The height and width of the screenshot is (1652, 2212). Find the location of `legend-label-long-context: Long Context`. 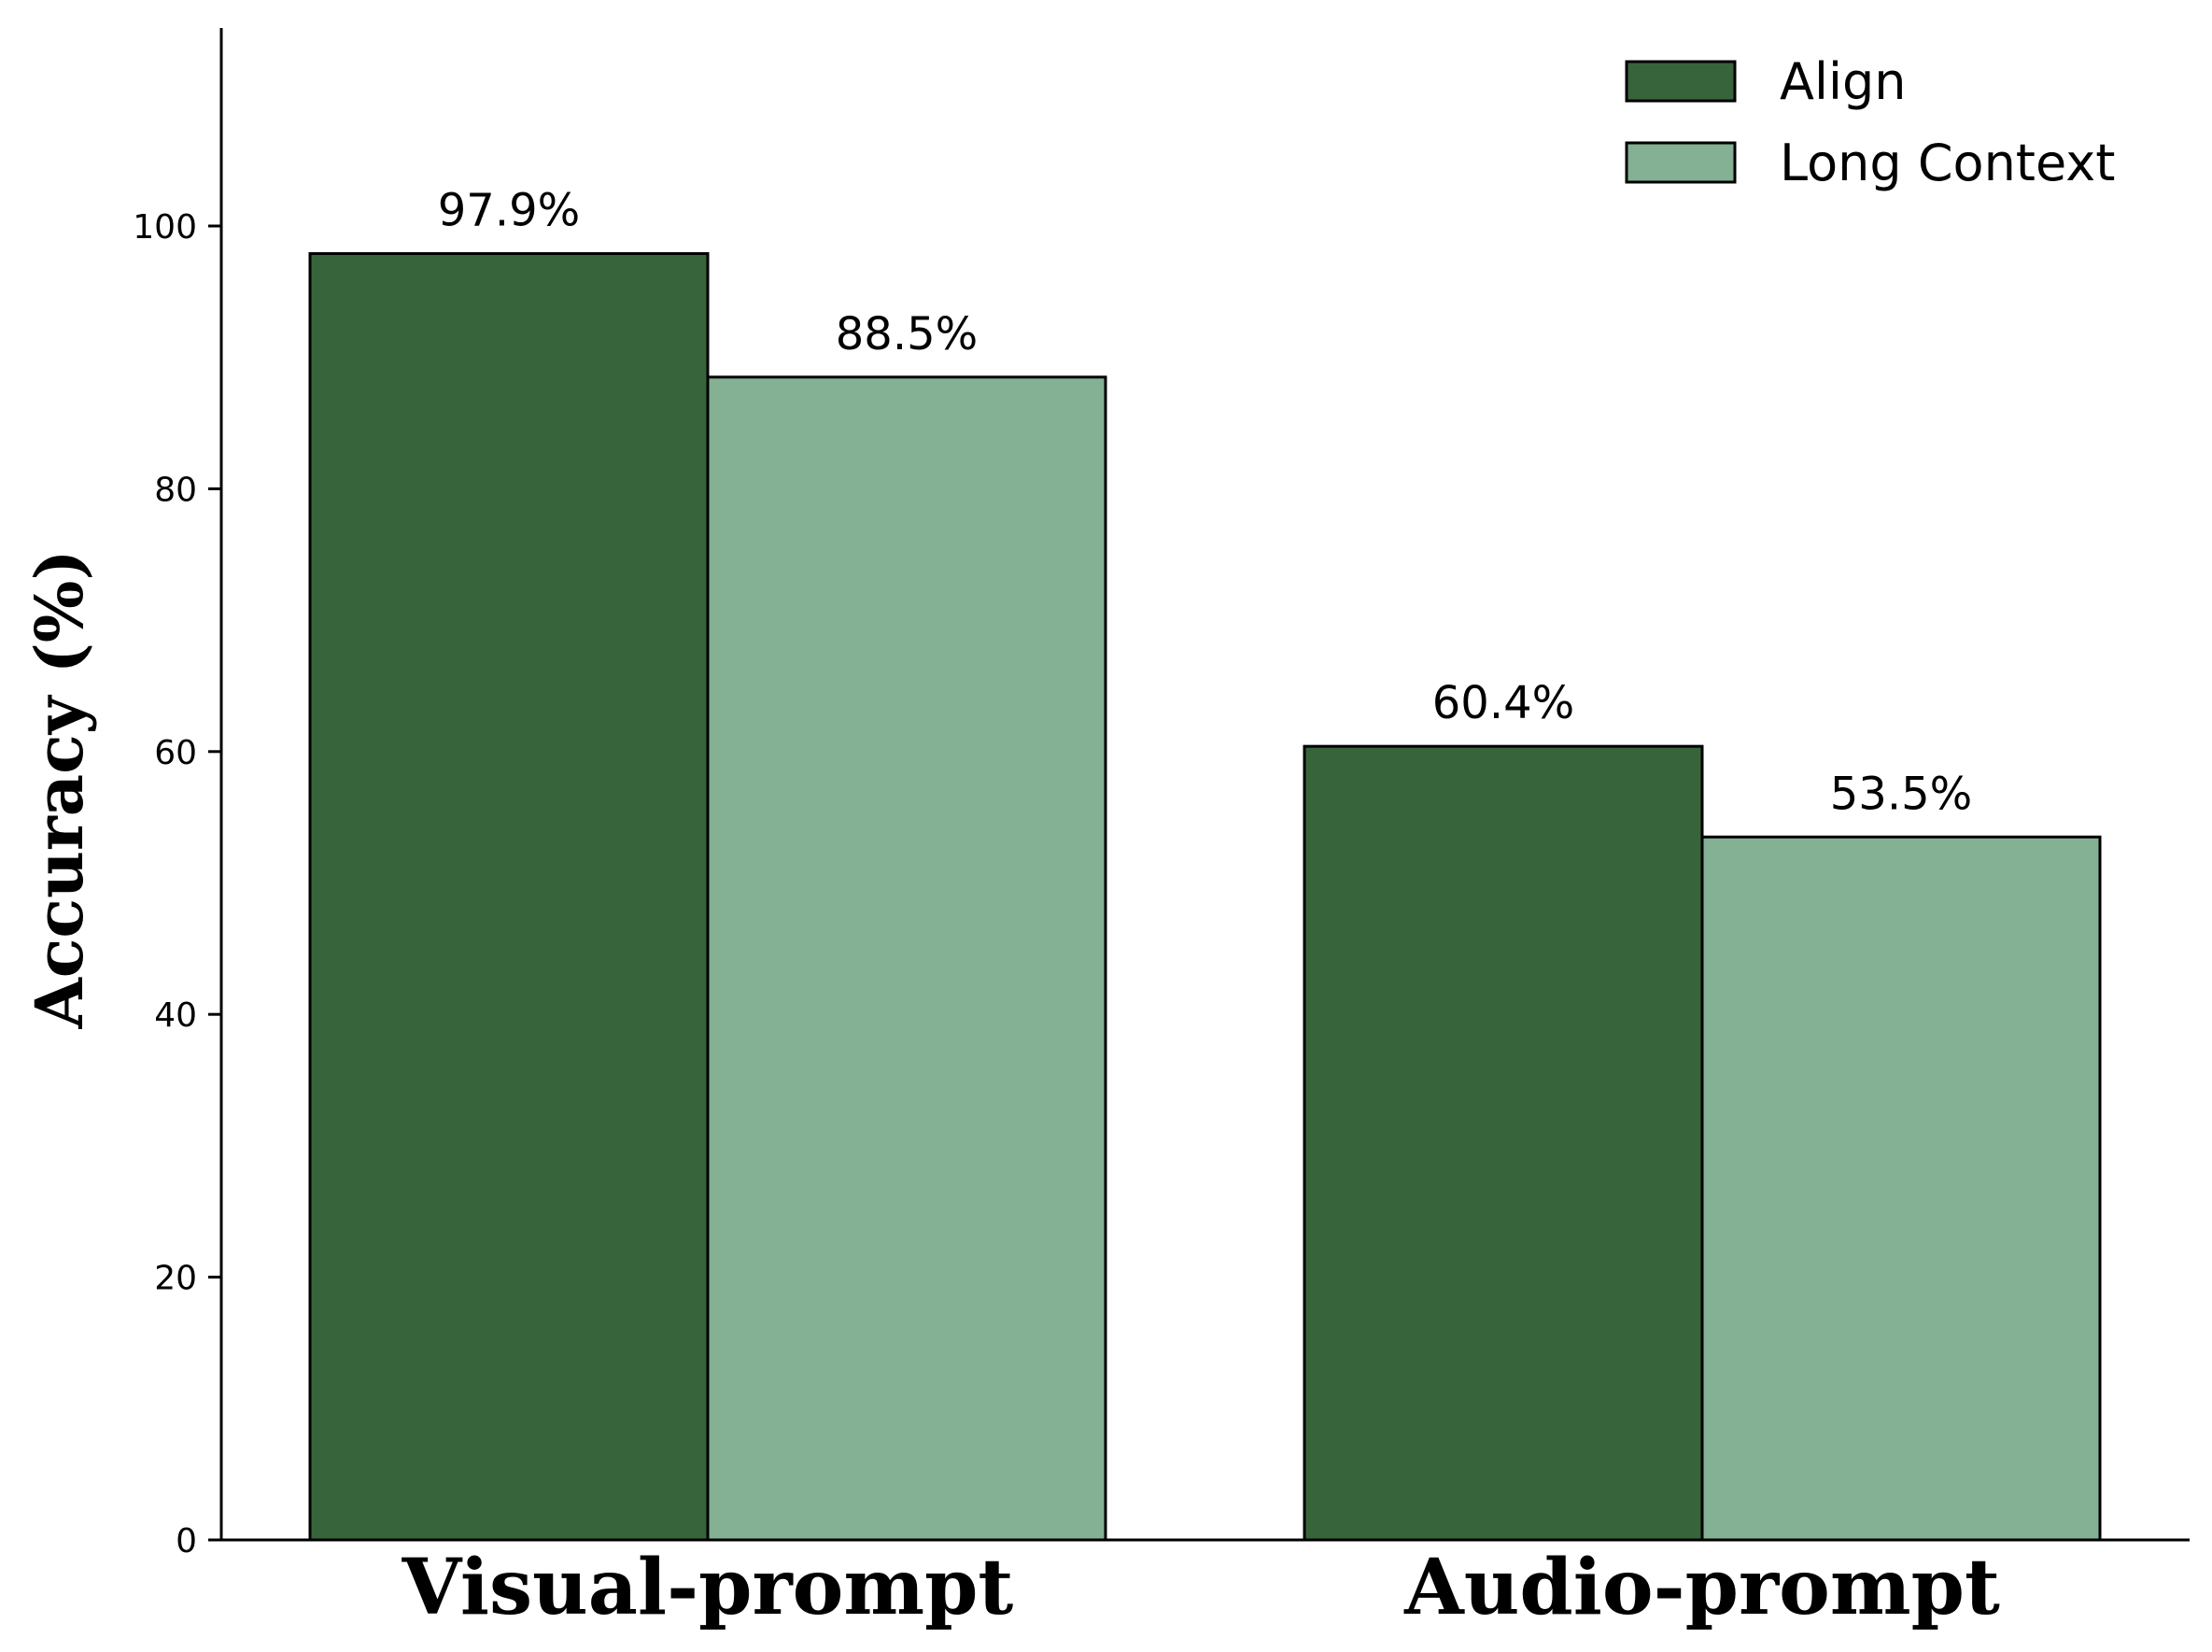

legend-label-long-context: Long Context is located at coordinates (1947, 163).